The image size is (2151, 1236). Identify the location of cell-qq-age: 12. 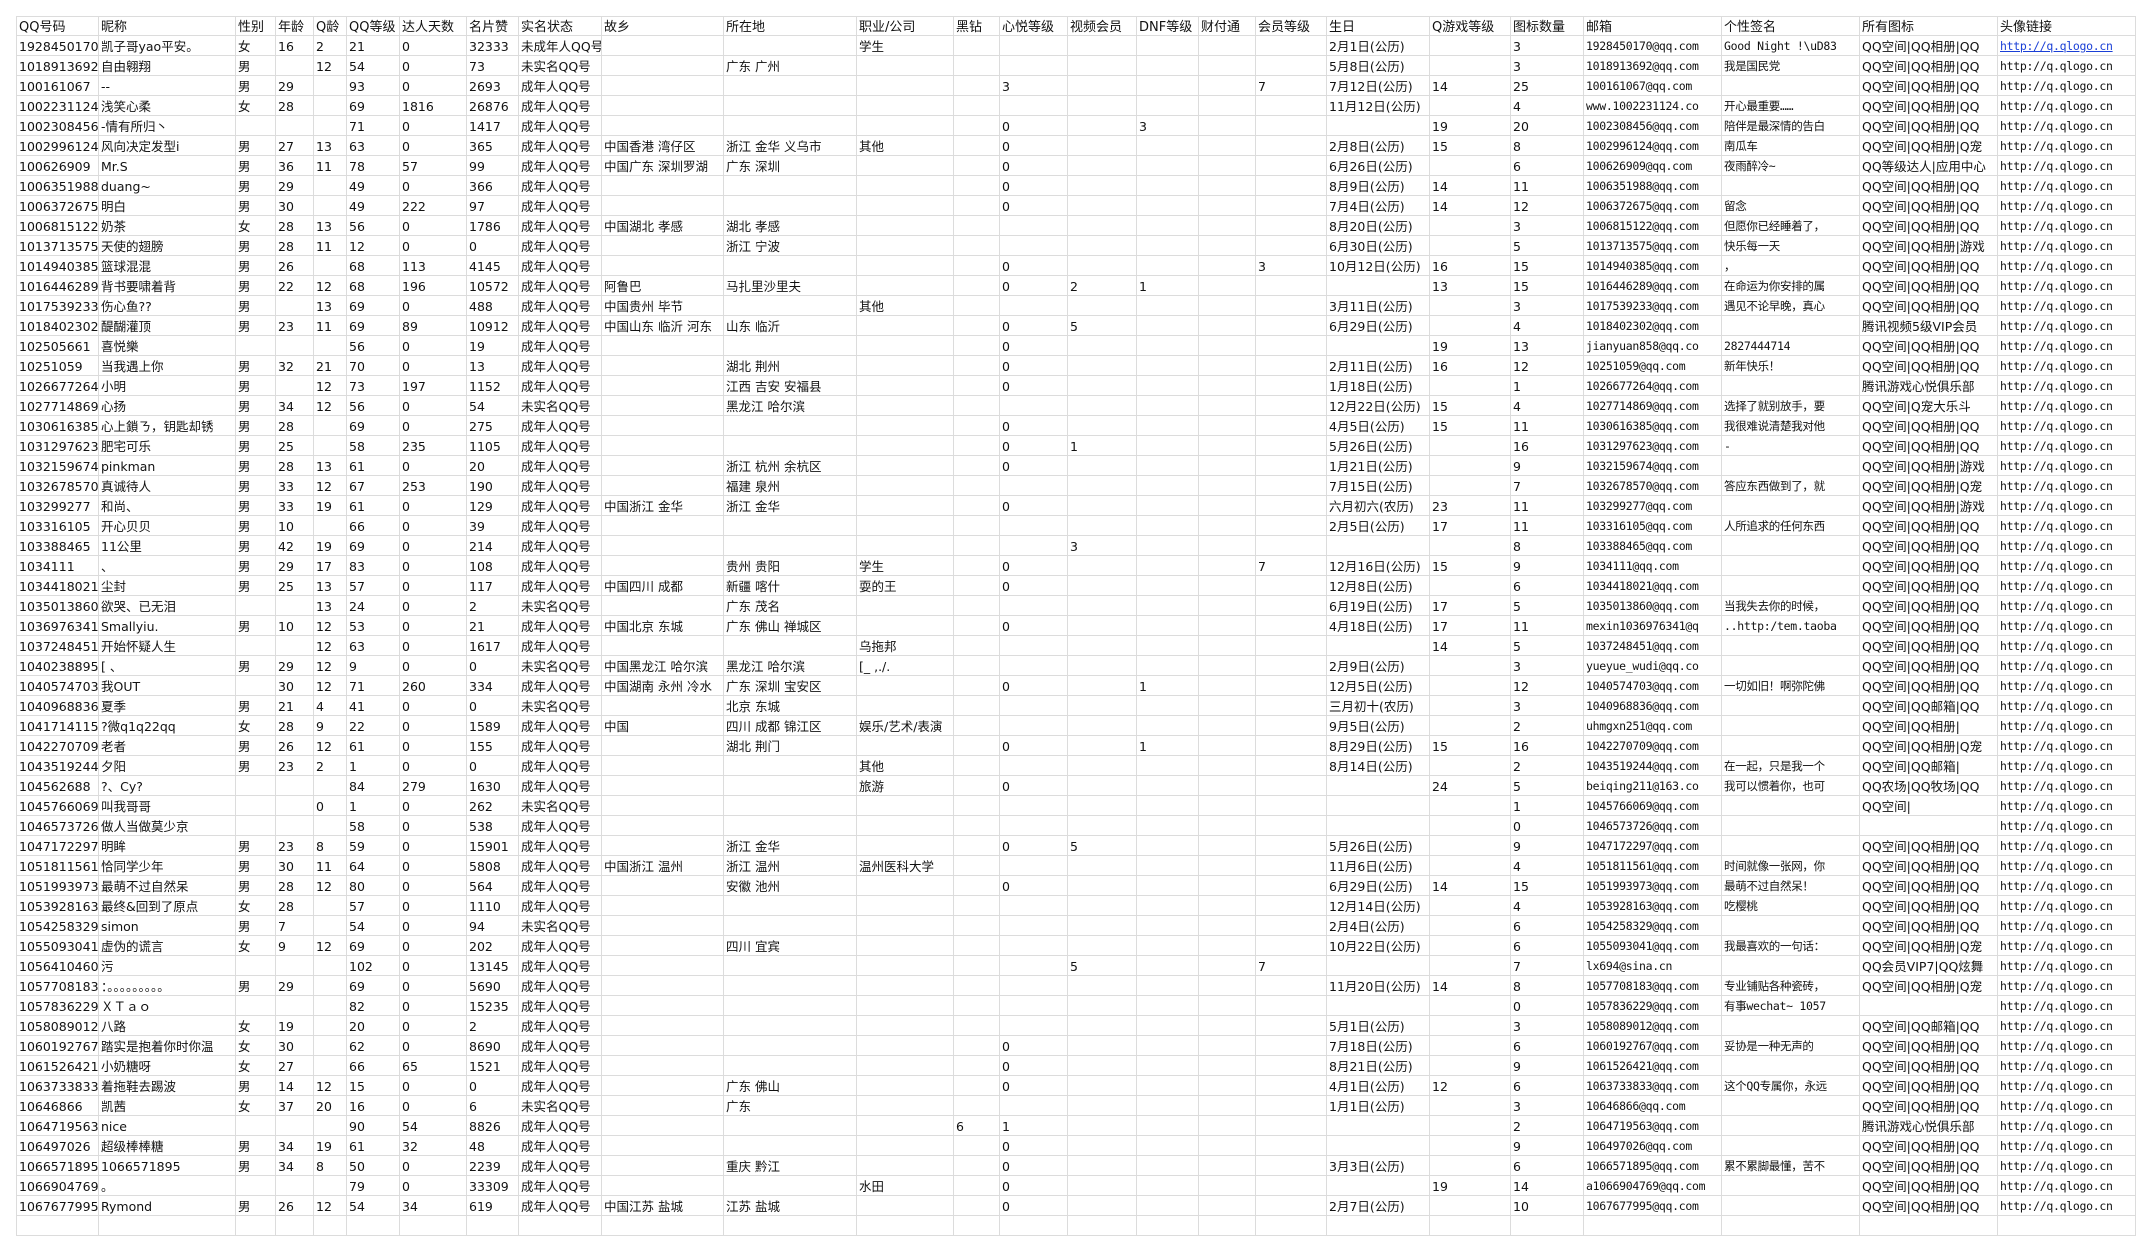
(330, 66).